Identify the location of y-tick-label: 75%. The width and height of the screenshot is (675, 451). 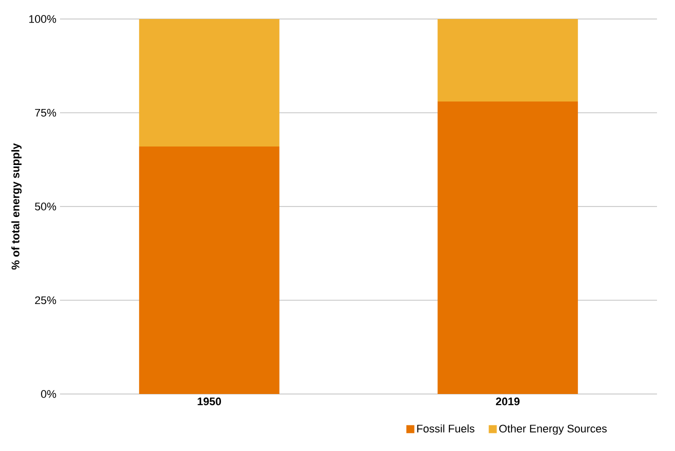
(45, 112).